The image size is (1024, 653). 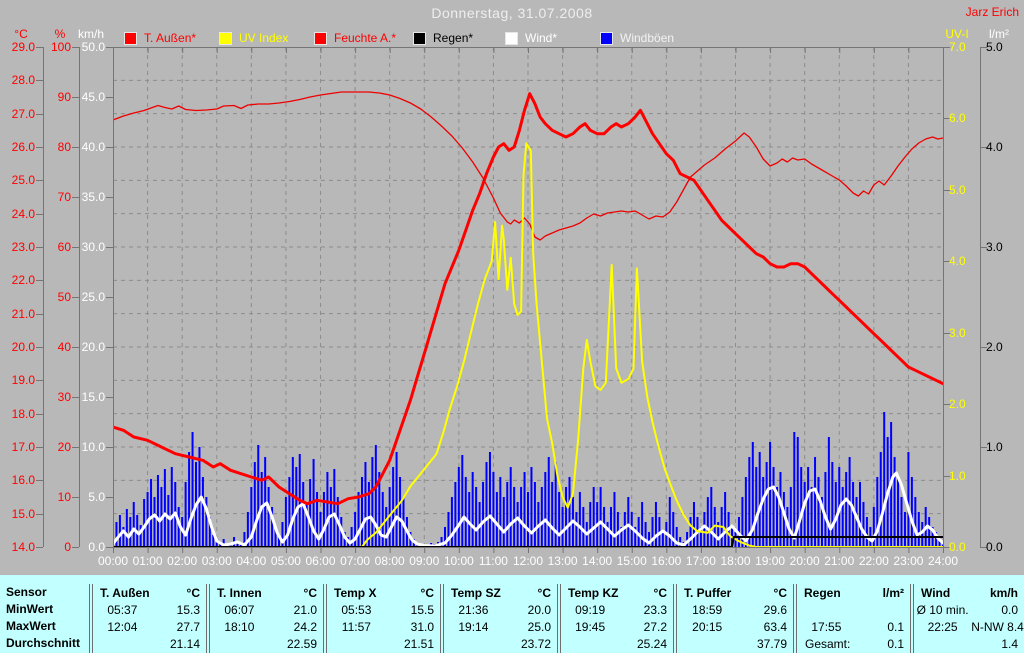 What do you see at coordinates (539, 626) in the screenshot?
I see `value-cell: 25.0` at bounding box center [539, 626].